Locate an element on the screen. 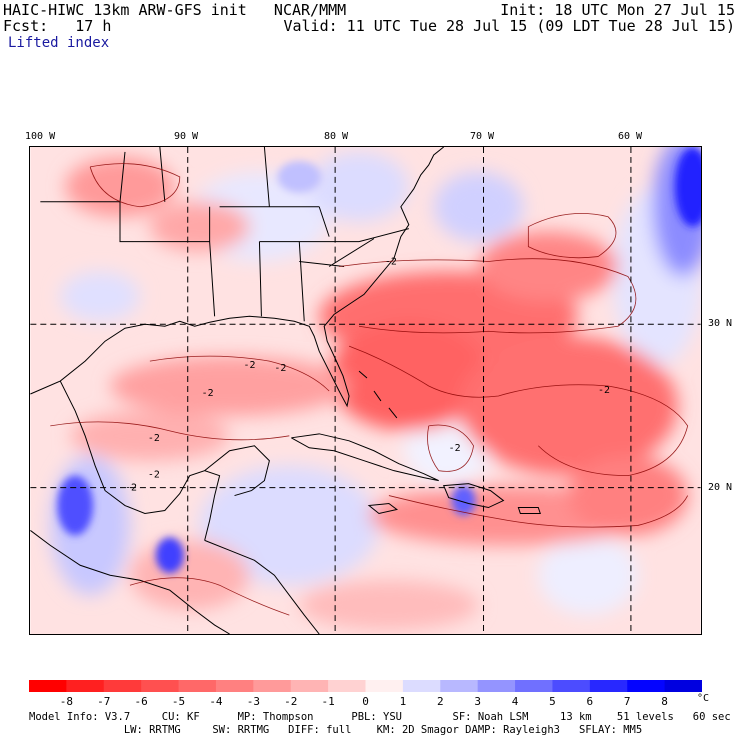 The height and width of the screenshot is (740, 740). init-time: Init: 18 UTC Mon 27 Jul 15 is located at coordinates (617, 10).